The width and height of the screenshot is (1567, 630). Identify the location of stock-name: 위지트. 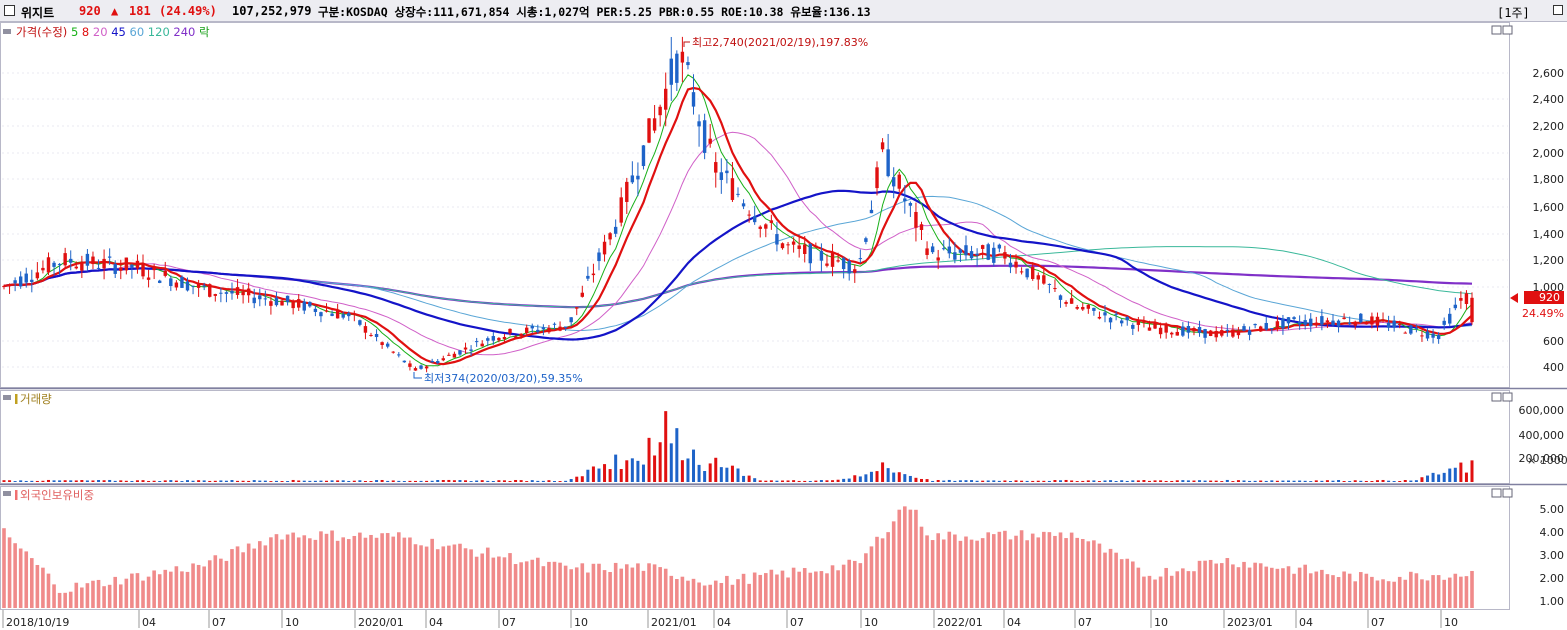
(38, 13).